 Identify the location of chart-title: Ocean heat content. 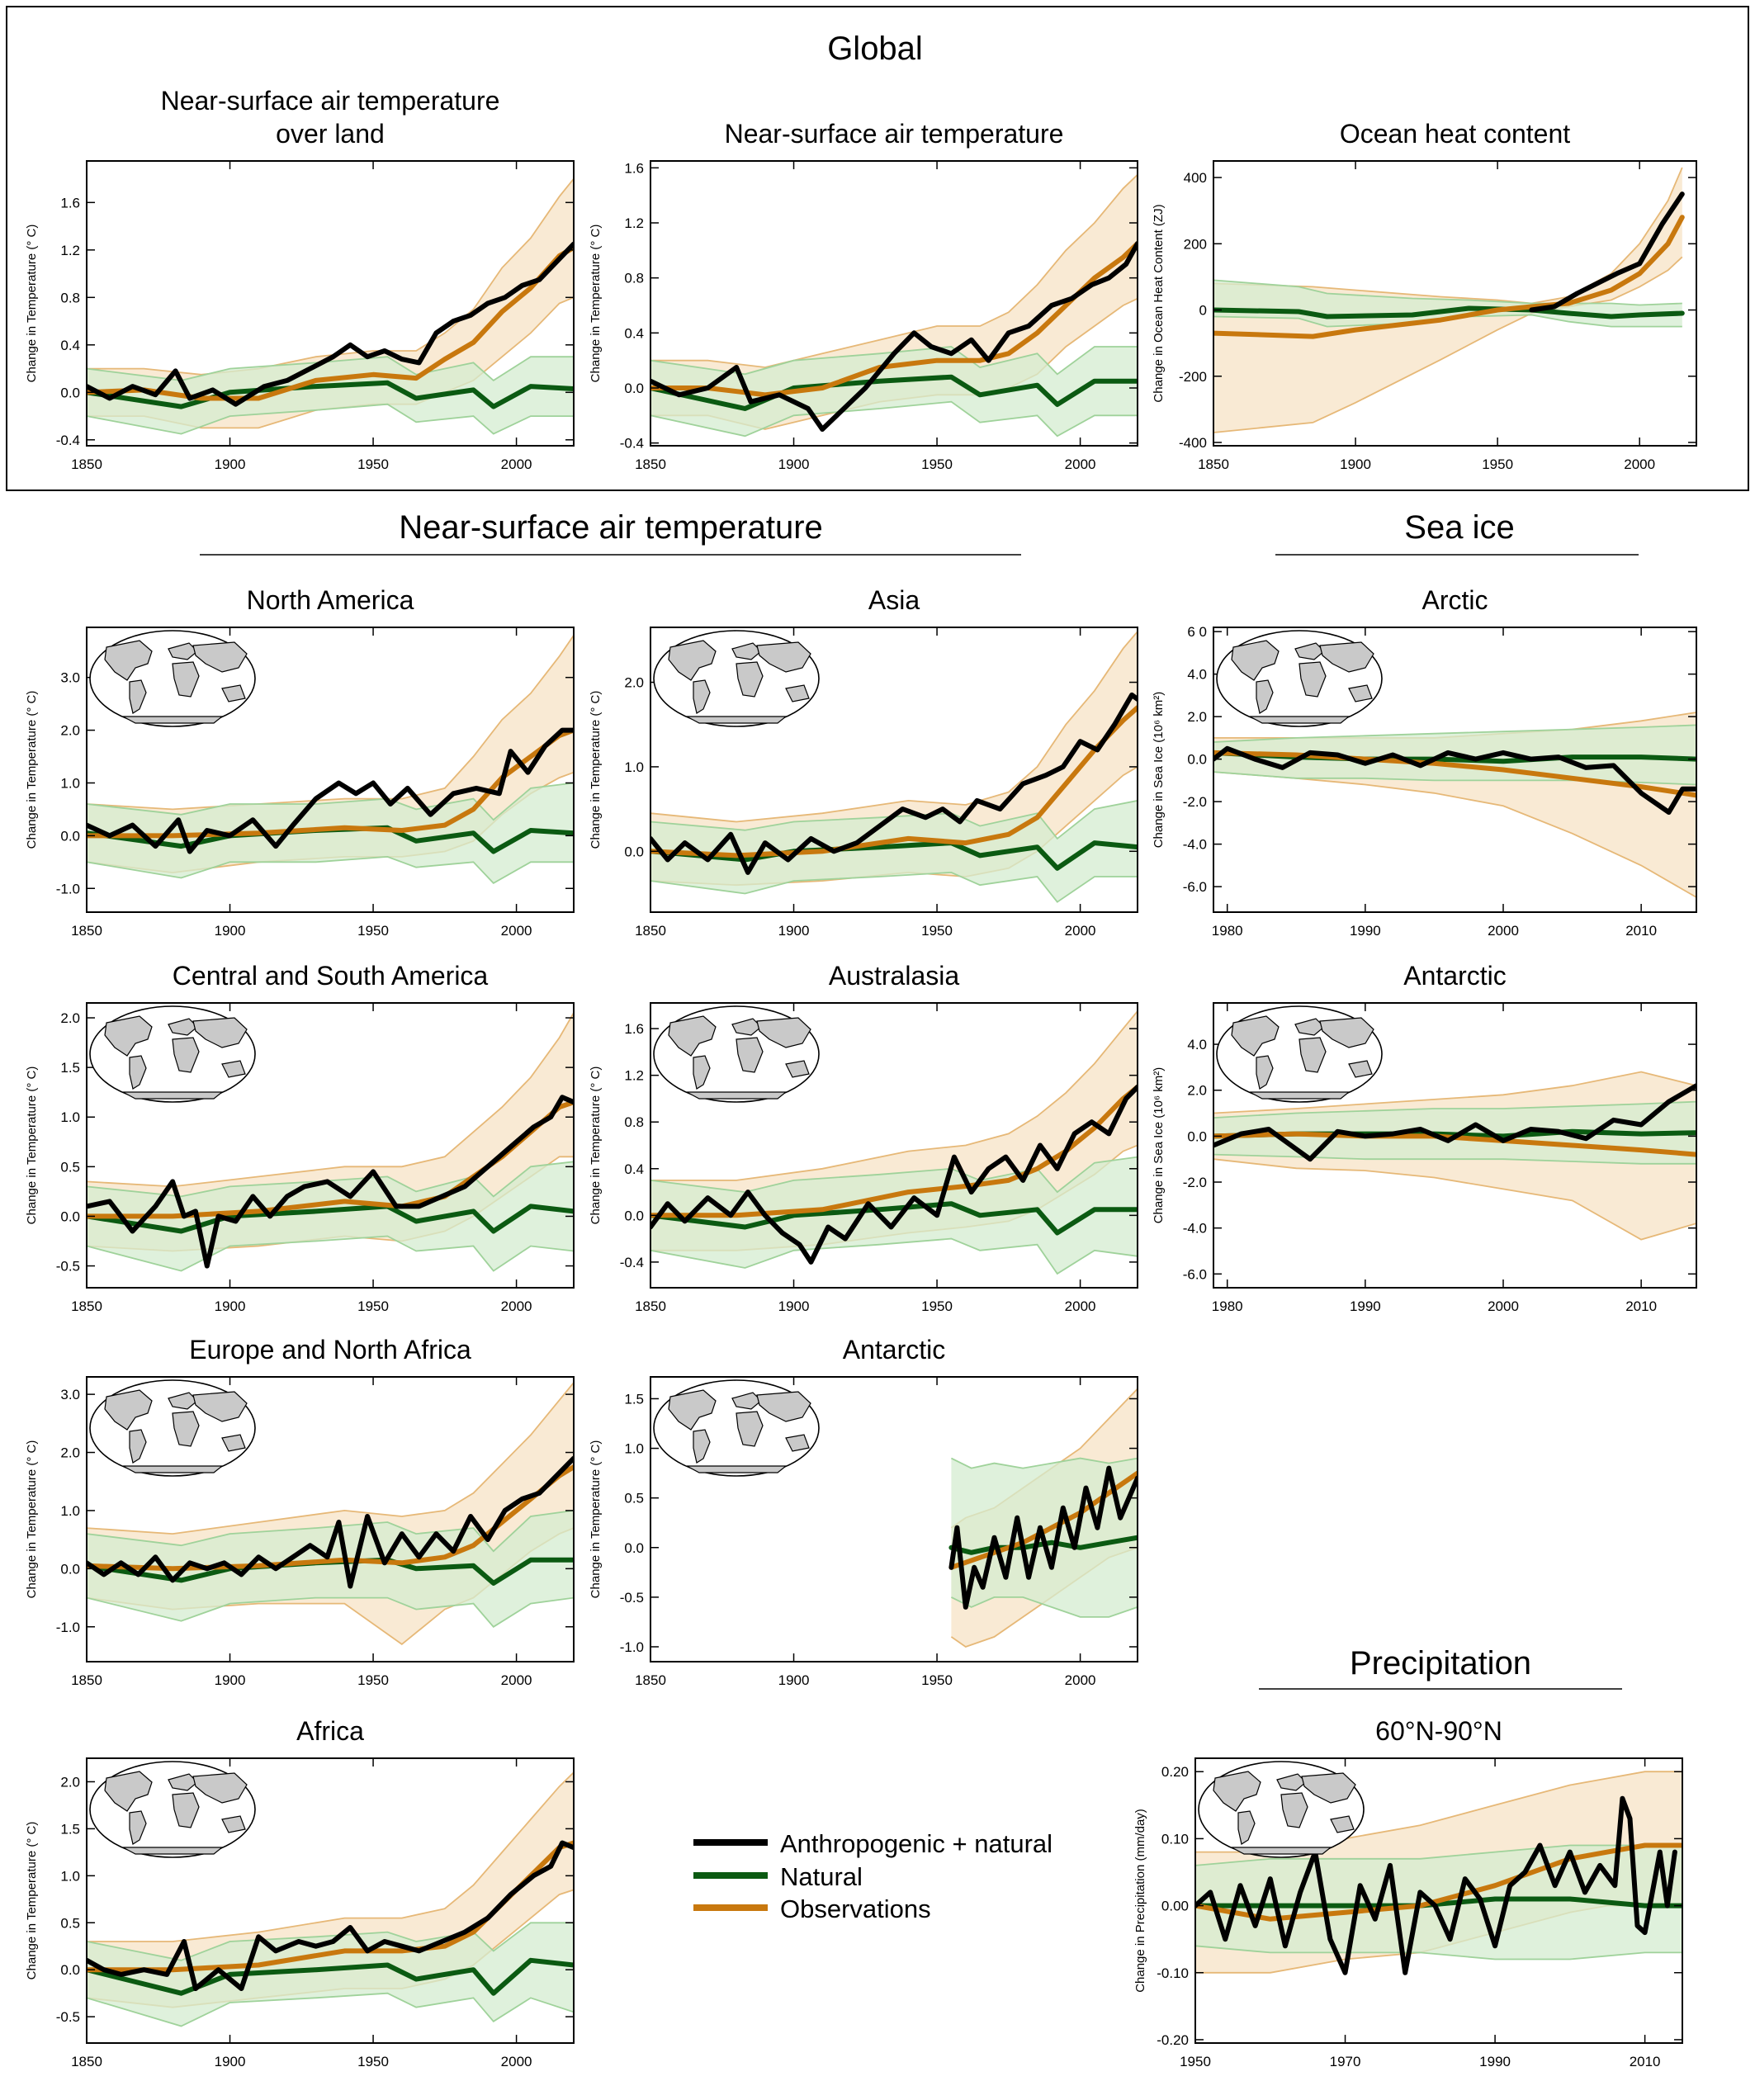
(1455, 134).